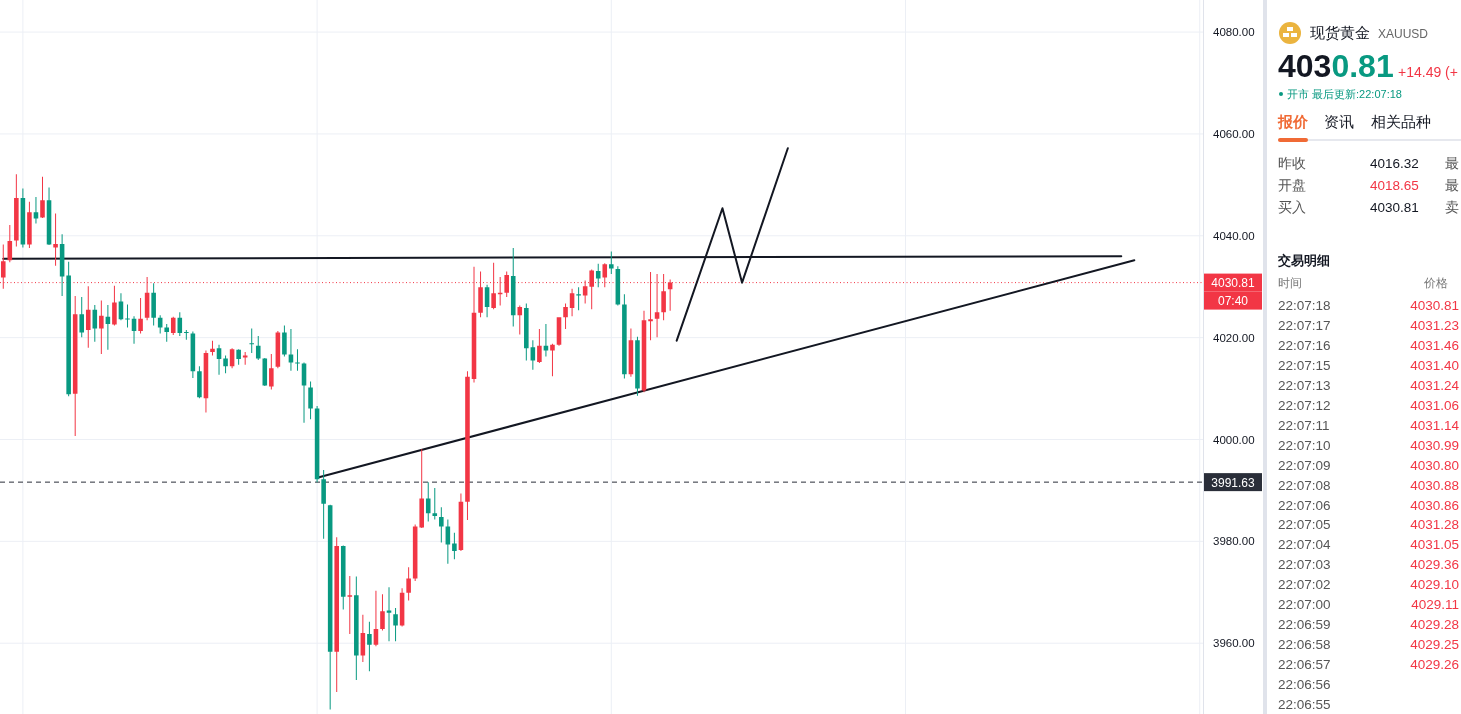 Image resolution: width=1461 pixels, height=714 pixels. What do you see at coordinates (1290, 283) in the screenshot?
I see `y-axis-title: 时间` at bounding box center [1290, 283].